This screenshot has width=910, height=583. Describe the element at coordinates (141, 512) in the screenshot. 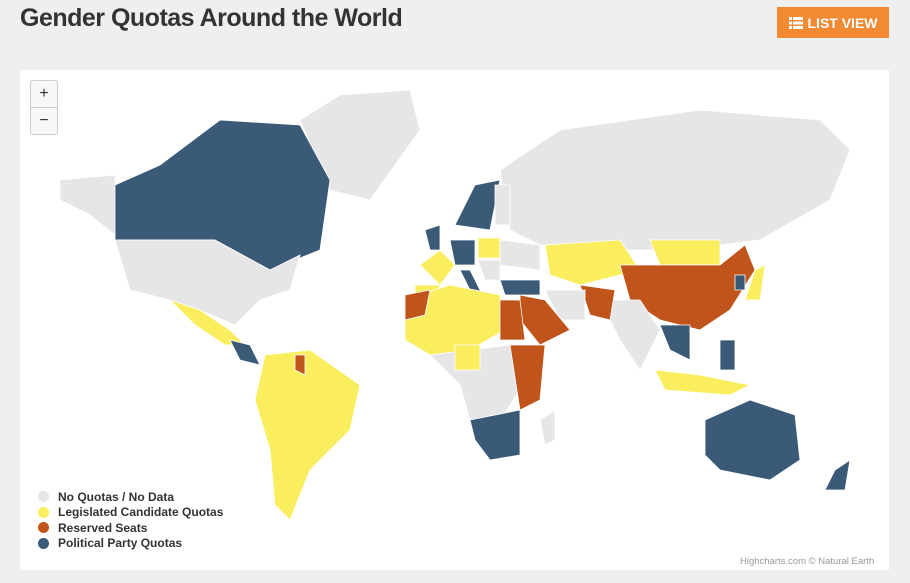

I see `legend-label: Legislated Candidate Quotas` at that location.